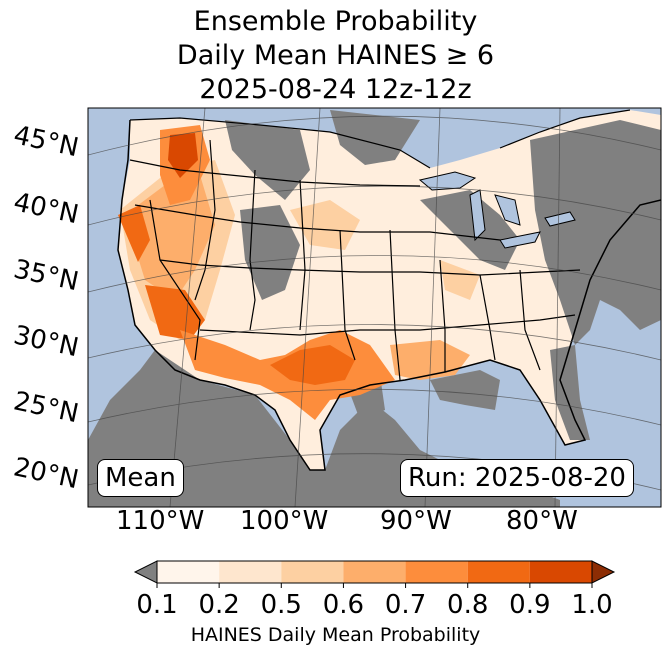  What do you see at coordinates (335, 635) in the screenshot?
I see `colorbar-label: HAINES Daily Mean Probability` at bounding box center [335, 635].